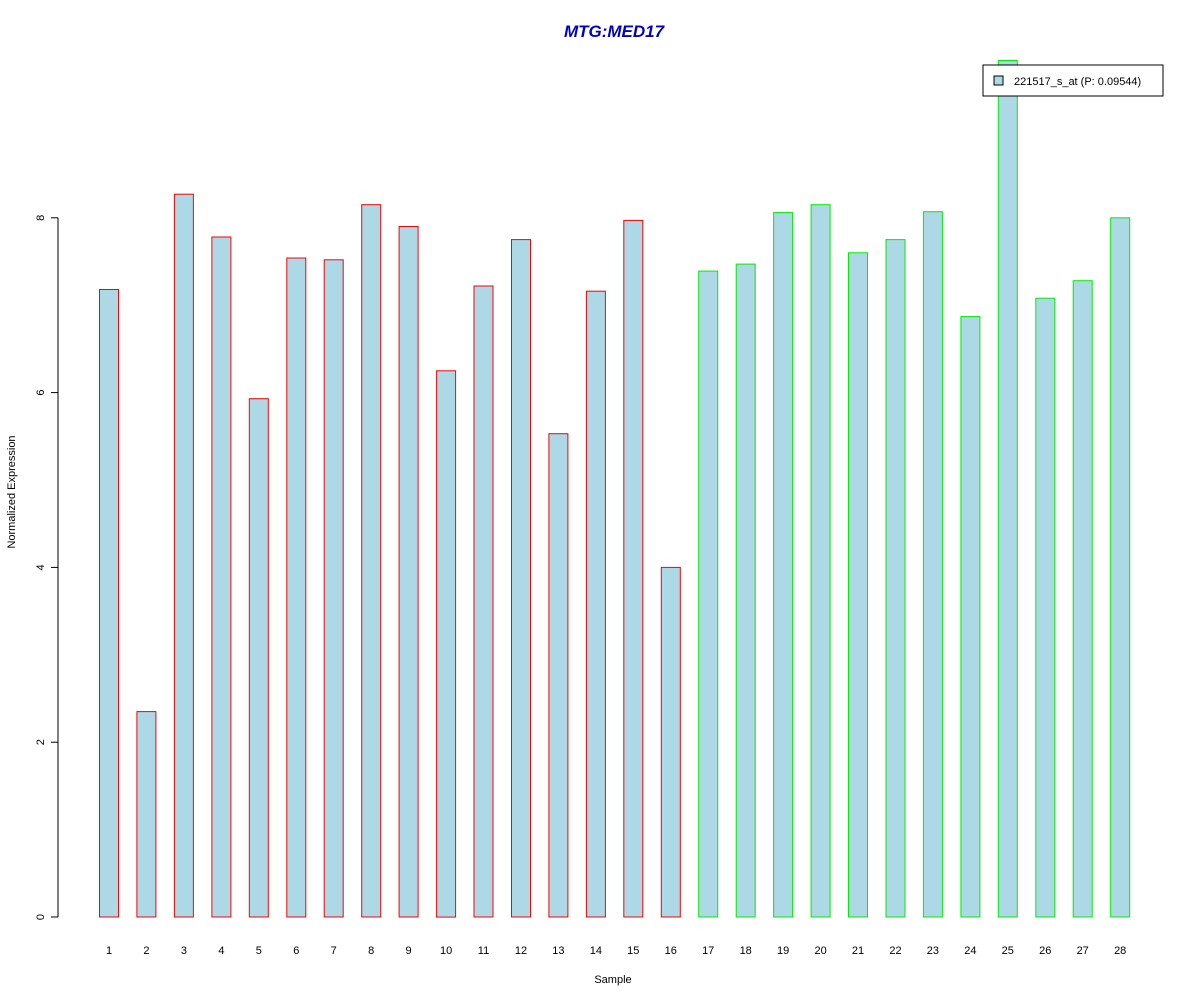 The image size is (1200, 1000). I want to click on x-tick-label: 25, so click(1008, 951).